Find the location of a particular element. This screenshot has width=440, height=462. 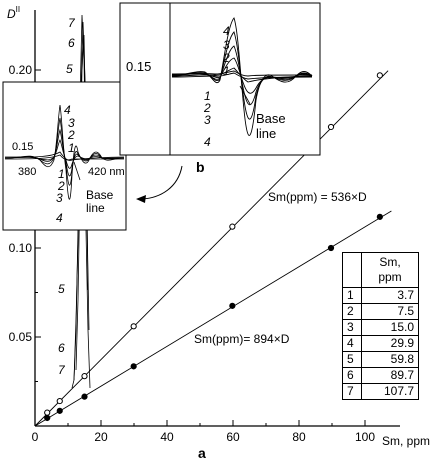

legend-row: 5 59.8 is located at coordinates (380, 359).